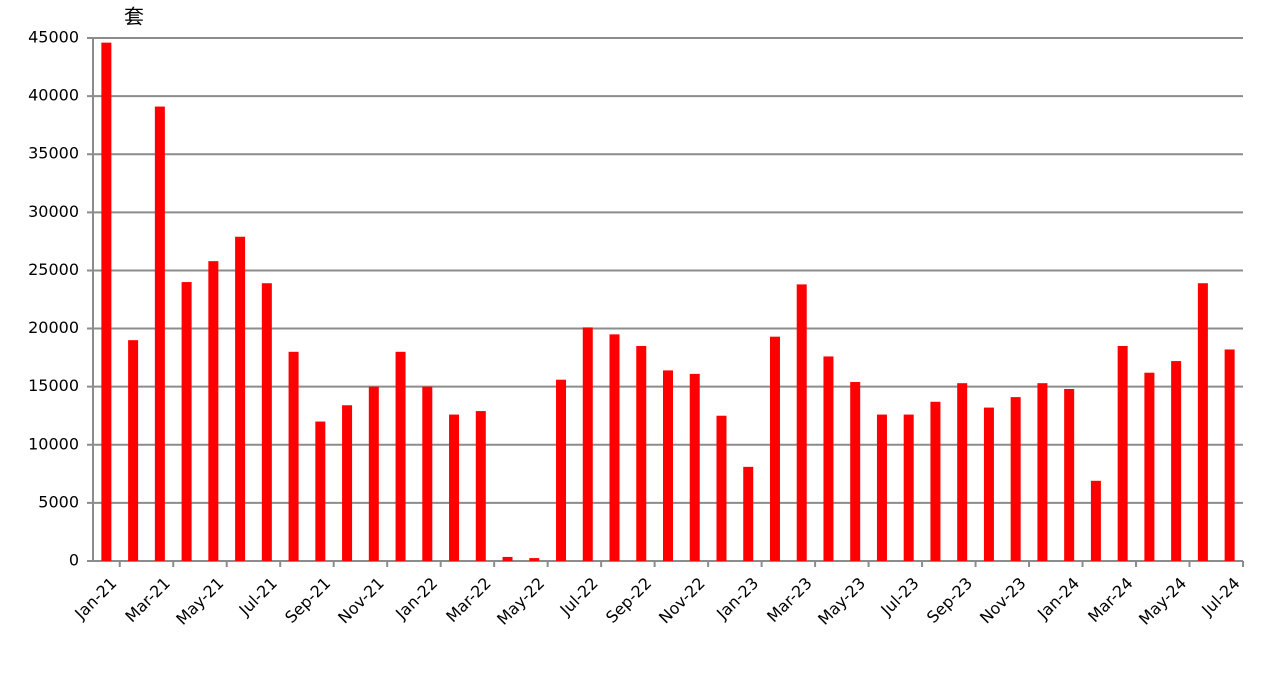  Describe the element at coordinates (949, 600) in the screenshot. I see `x-tick-label: Sep-23` at that location.